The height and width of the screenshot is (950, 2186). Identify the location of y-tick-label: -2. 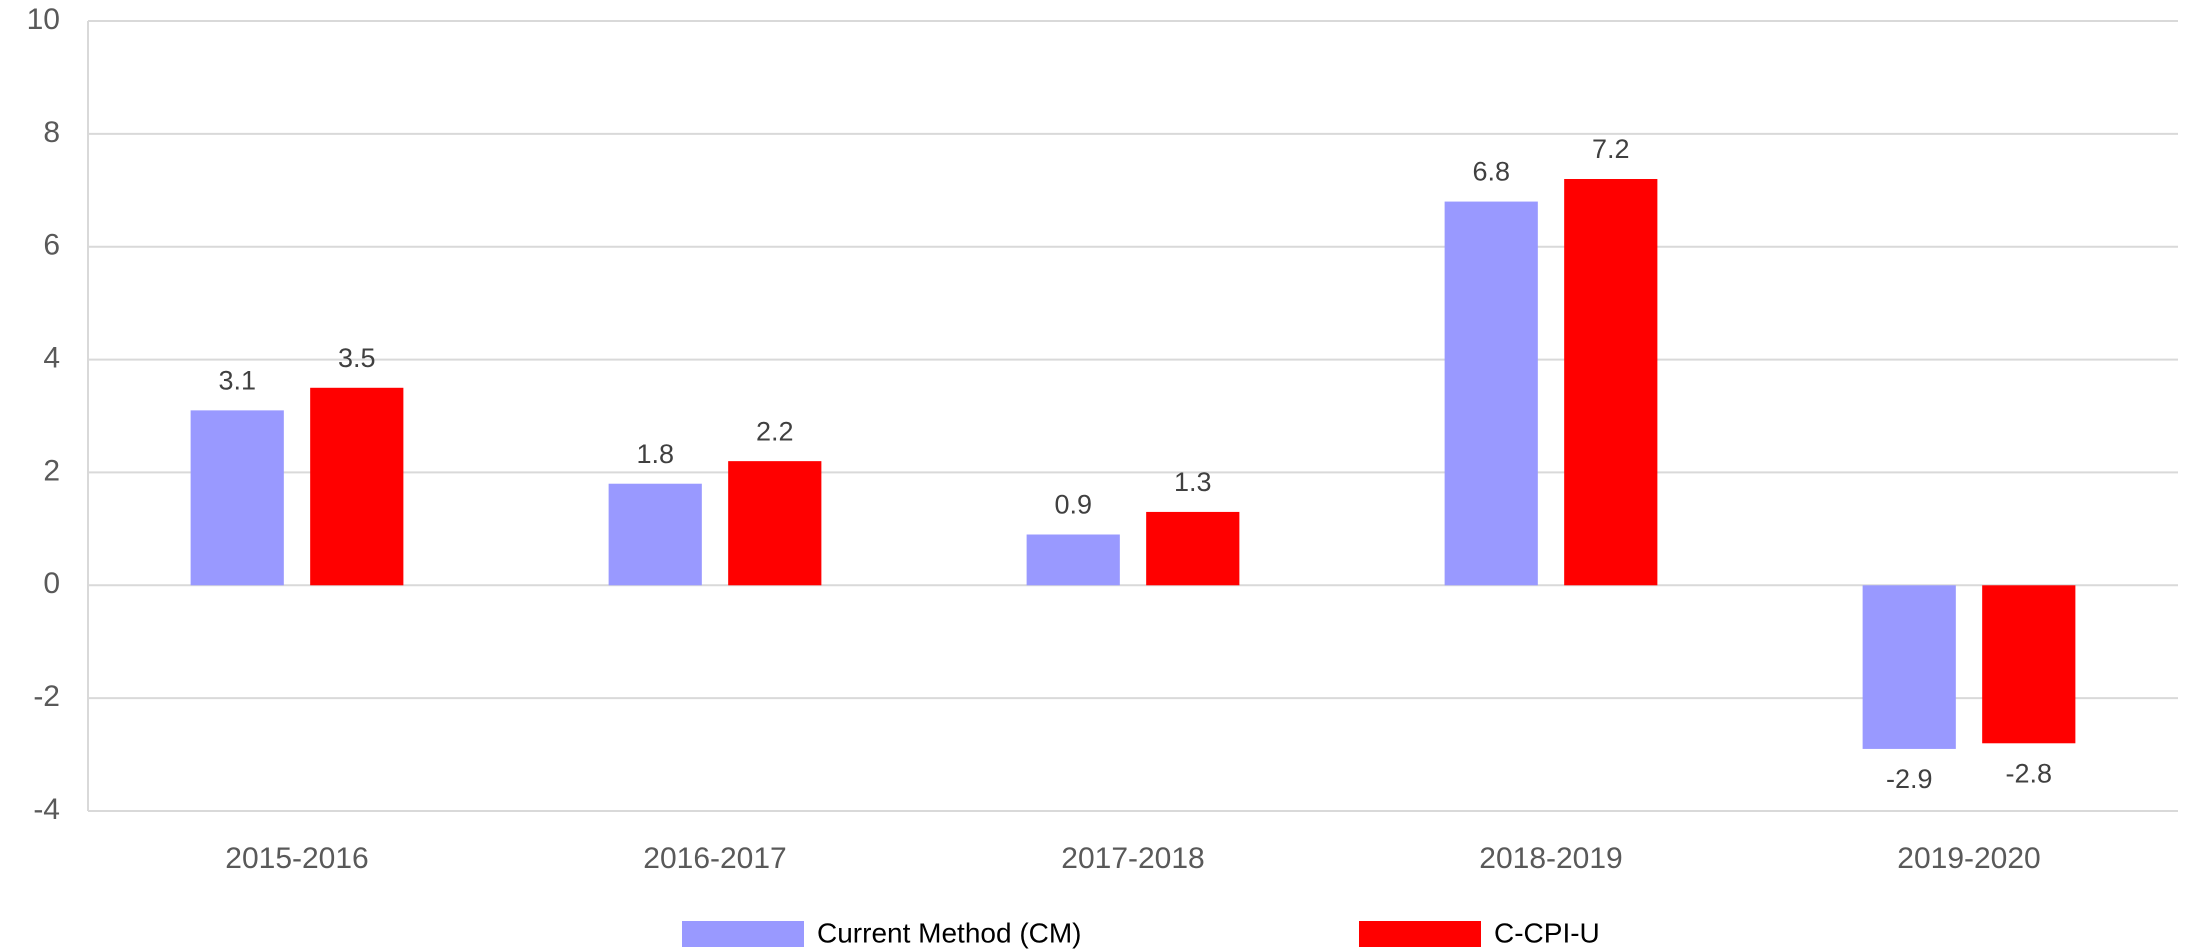
(46, 696).